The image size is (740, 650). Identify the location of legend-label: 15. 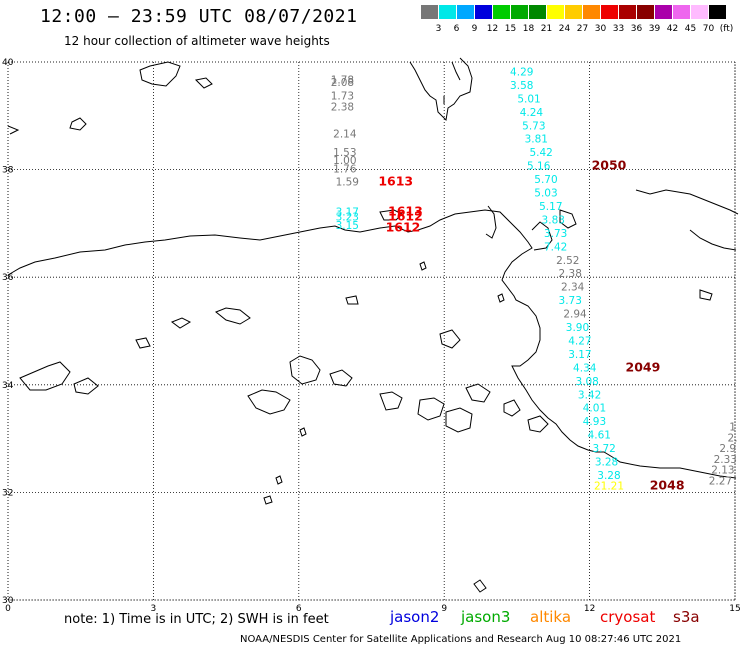
(510, 29).